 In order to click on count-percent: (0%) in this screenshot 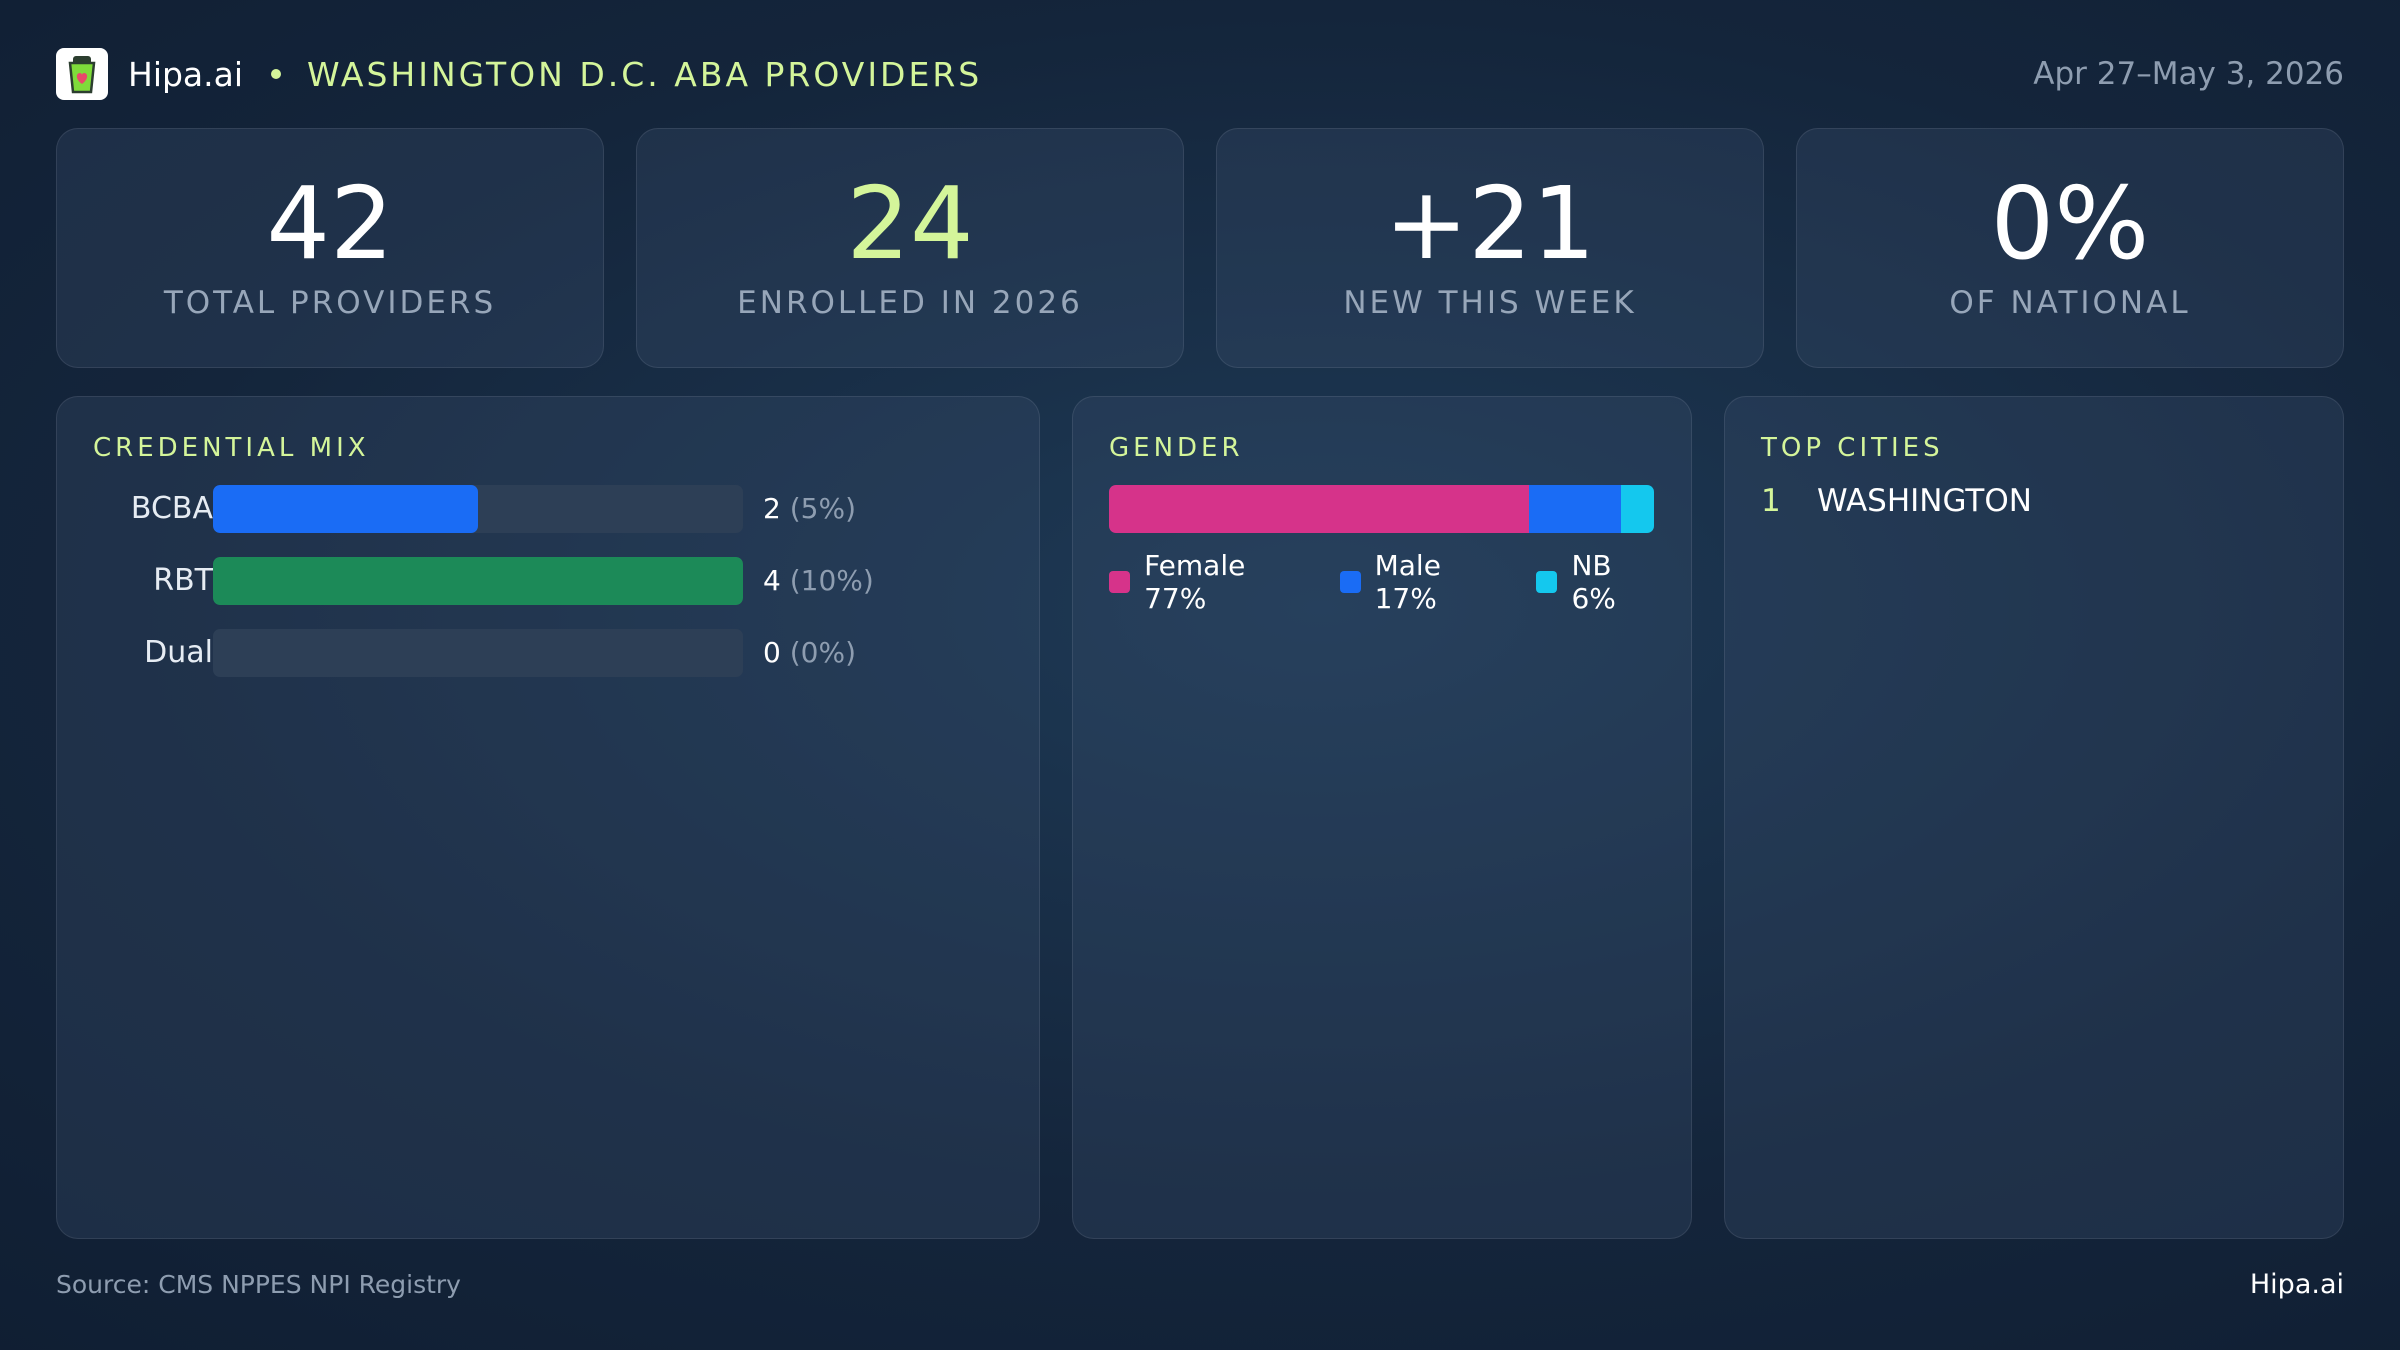, I will do `click(823, 652)`.